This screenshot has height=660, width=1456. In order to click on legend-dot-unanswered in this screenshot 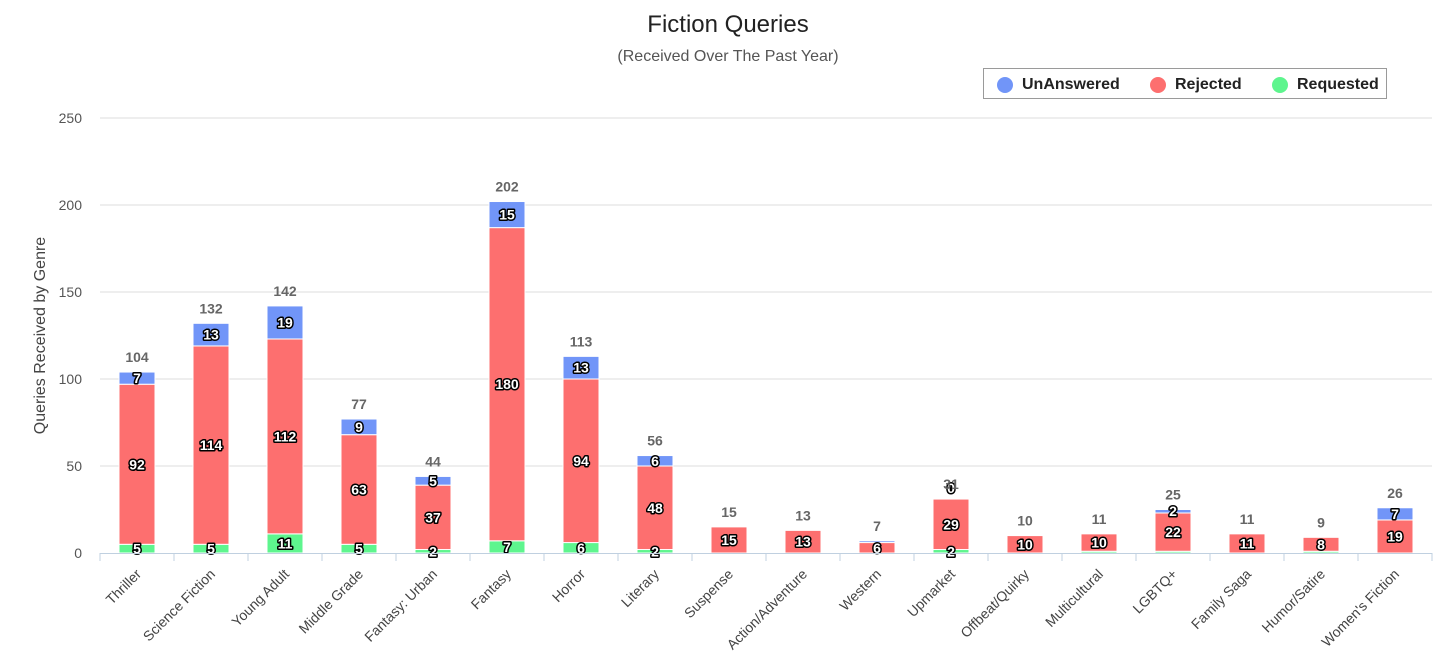, I will do `click(1005, 84)`.